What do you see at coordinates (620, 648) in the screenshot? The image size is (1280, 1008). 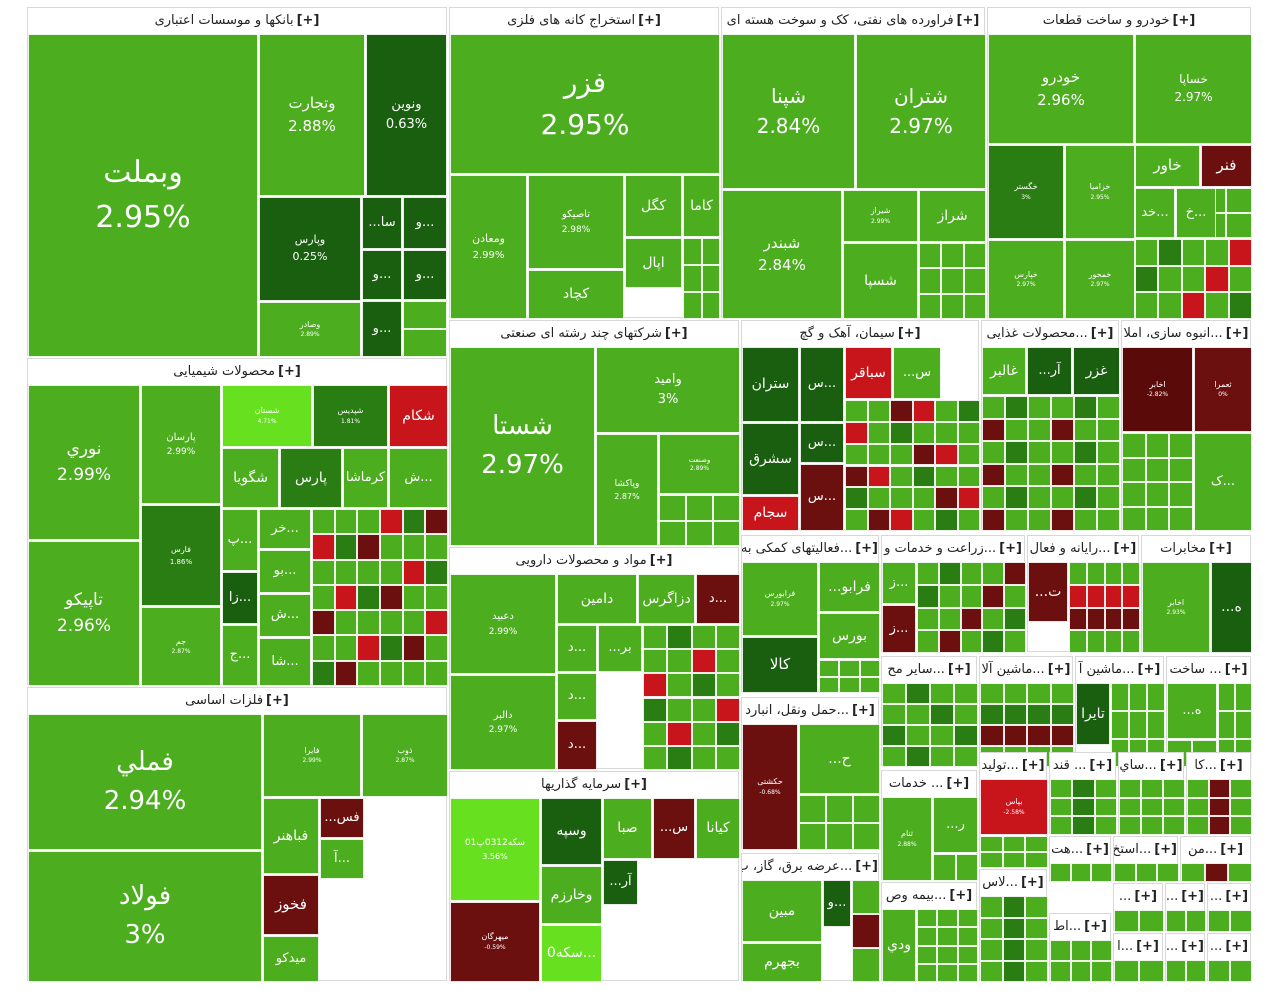 I see `stock-tile: ...بر` at bounding box center [620, 648].